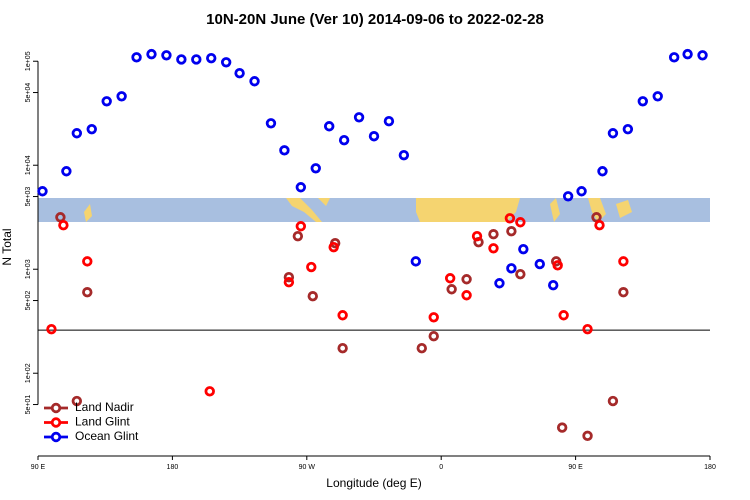 The height and width of the screenshot is (500, 750). Describe the element at coordinates (28, 165) in the screenshot. I see `y-tick-label: 1e+04` at that location.